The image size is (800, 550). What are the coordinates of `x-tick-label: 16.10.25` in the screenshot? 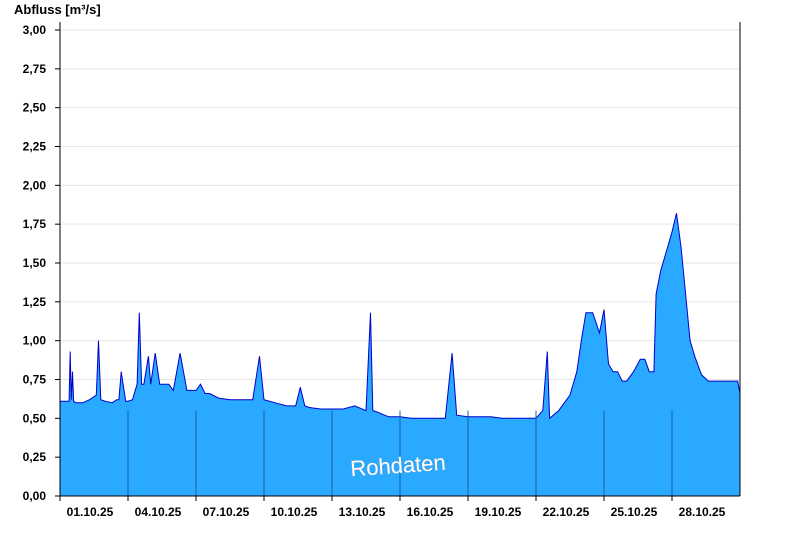 It's located at (430, 512).